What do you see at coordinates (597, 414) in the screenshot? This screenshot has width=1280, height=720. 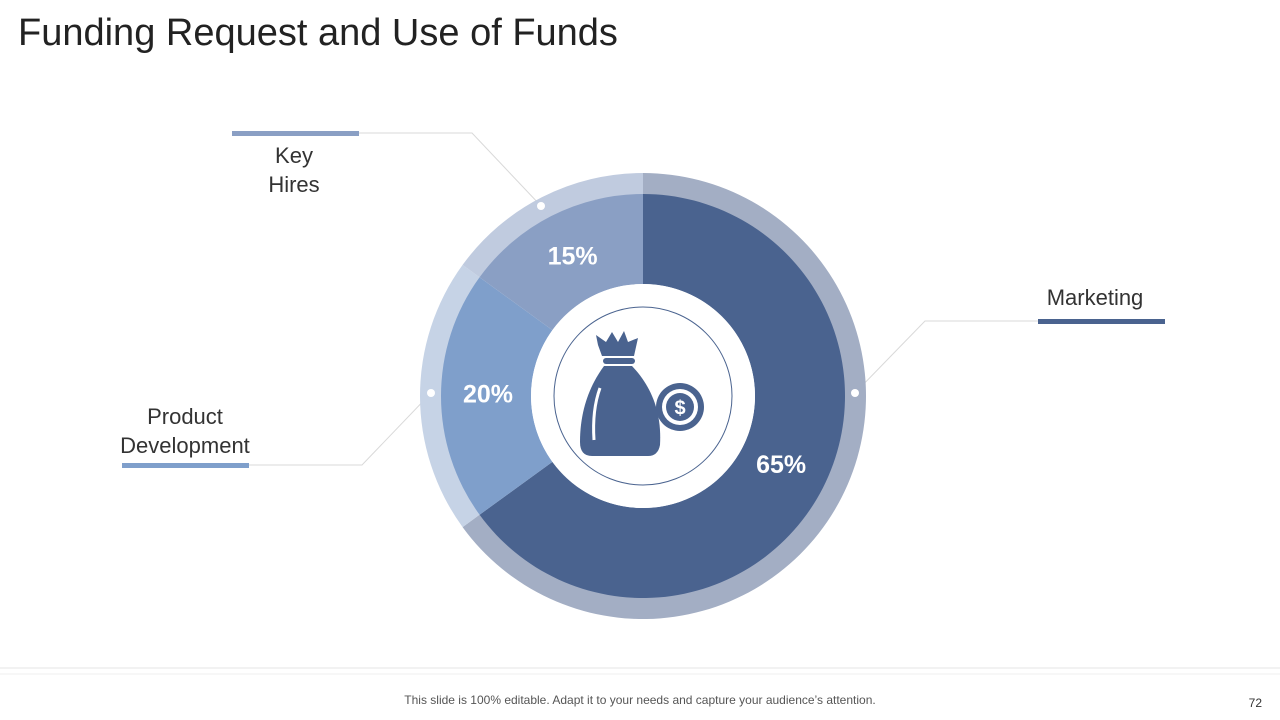 I see `icon-highlight` at bounding box center [597, 414].